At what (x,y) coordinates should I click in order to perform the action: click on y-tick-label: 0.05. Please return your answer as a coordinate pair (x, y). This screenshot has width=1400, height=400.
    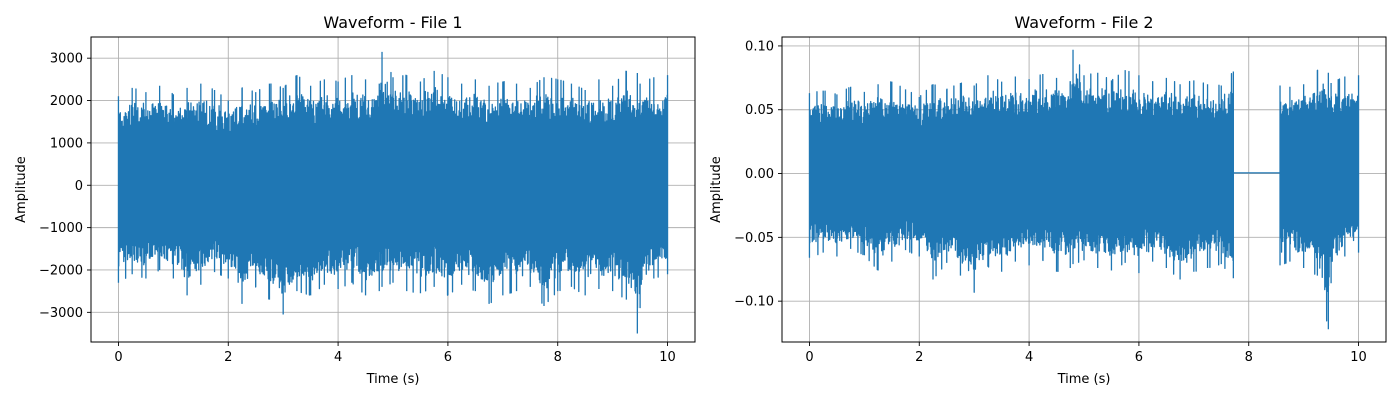
    Looking at the image, I should click on (759, 110).